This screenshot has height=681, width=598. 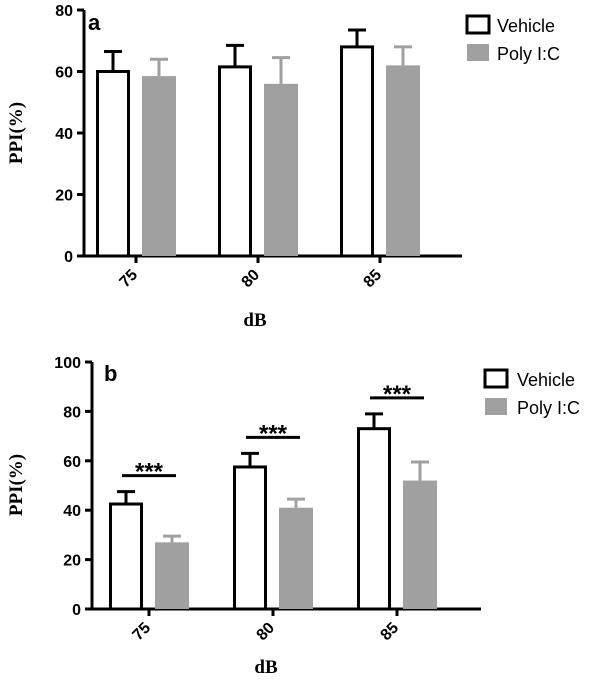 What do you see at coordinates (496, 378) in the screenshot?
I see `panel-b-legend-swatch-vehicle` at bounding box center [496, 378].